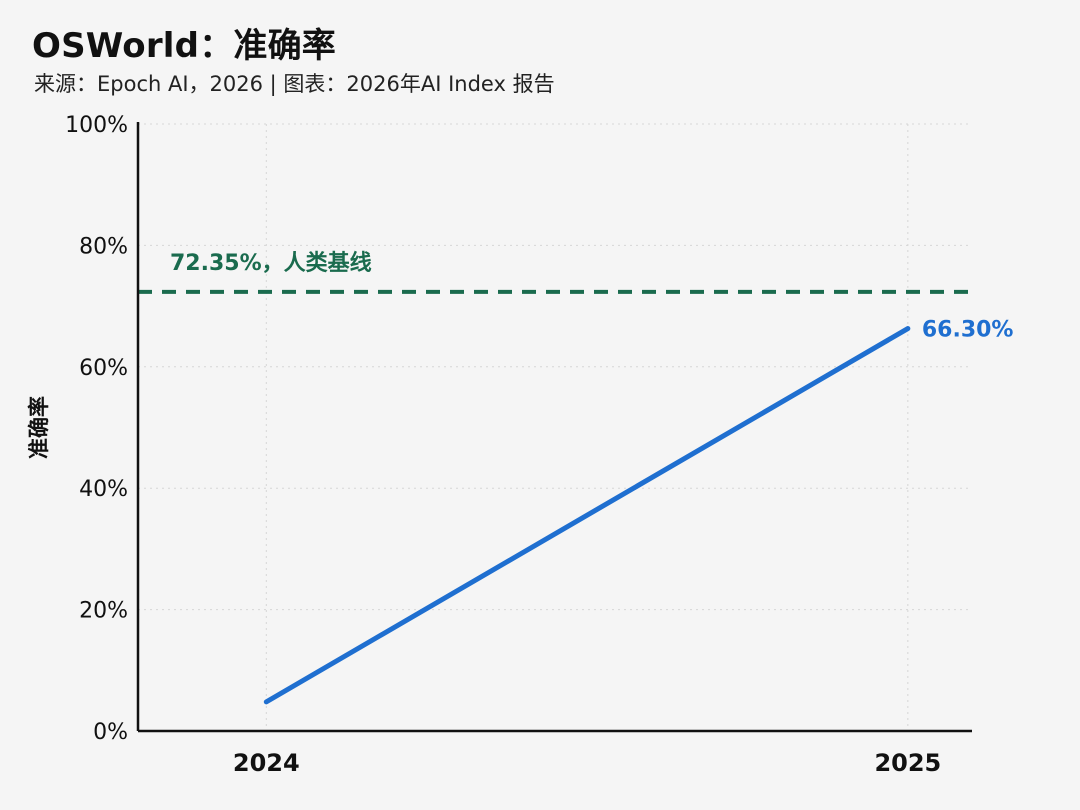  I want to click on y-tick-label: 40%, so click(103, 489).